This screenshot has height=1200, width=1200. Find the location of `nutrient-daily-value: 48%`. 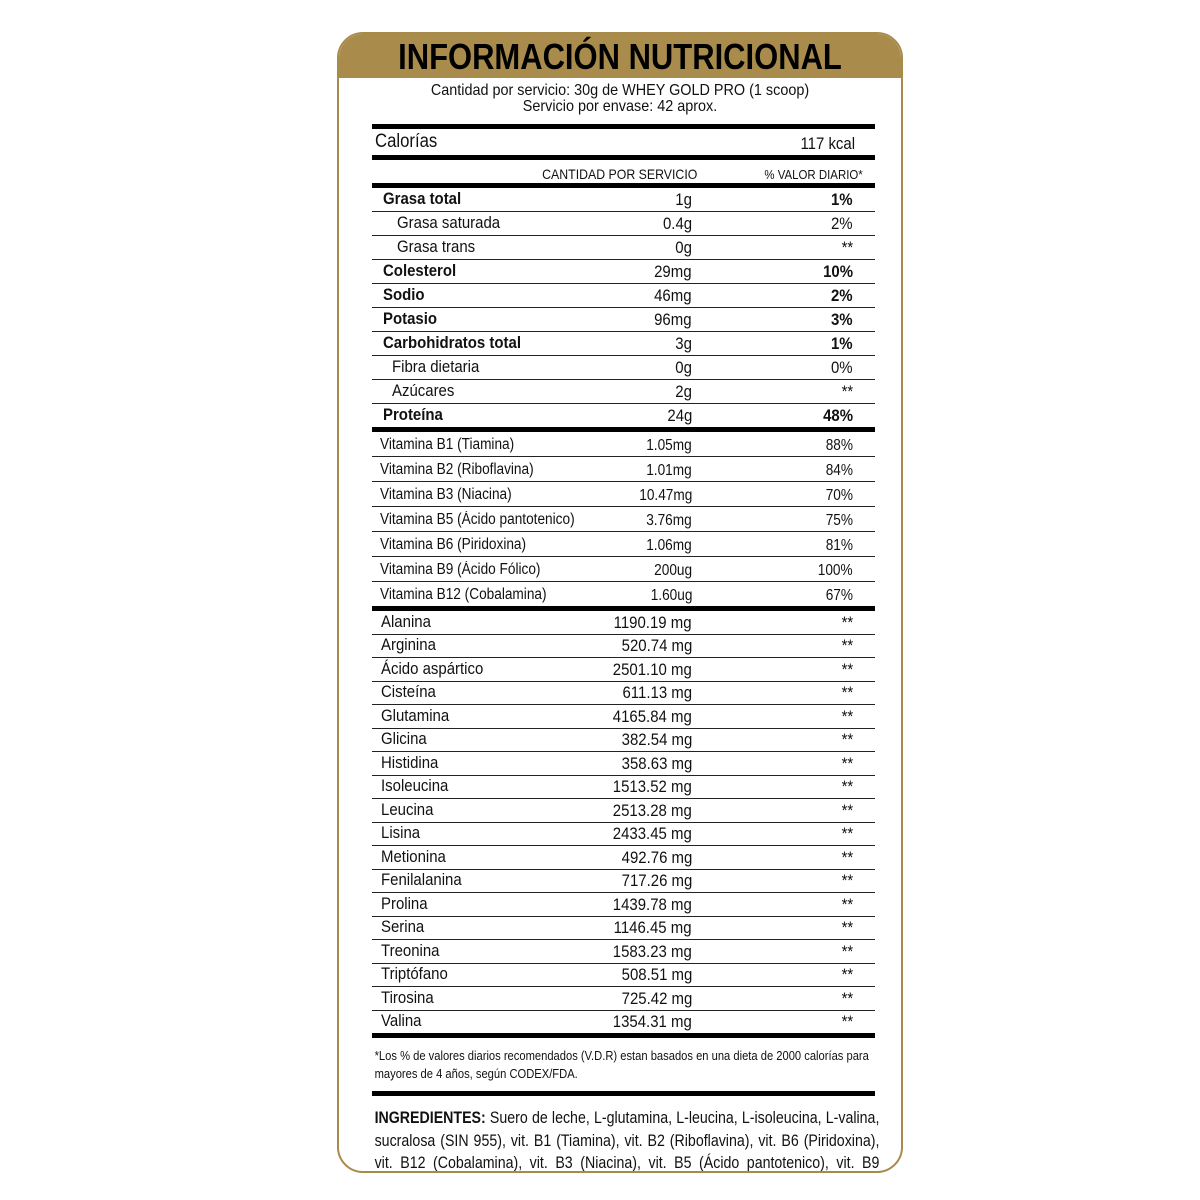

nutrient-daily-value: 48% is located at coordinates (838, 415).